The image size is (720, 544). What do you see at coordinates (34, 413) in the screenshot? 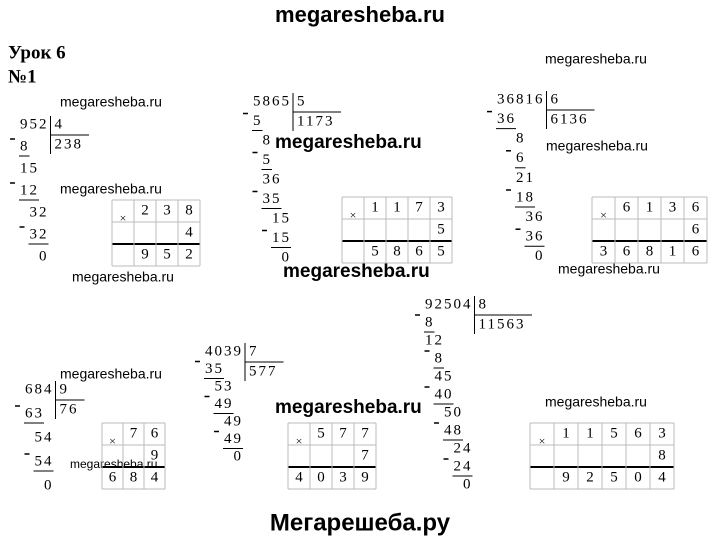
I see `step: 63` at bounding box center [34, 413].